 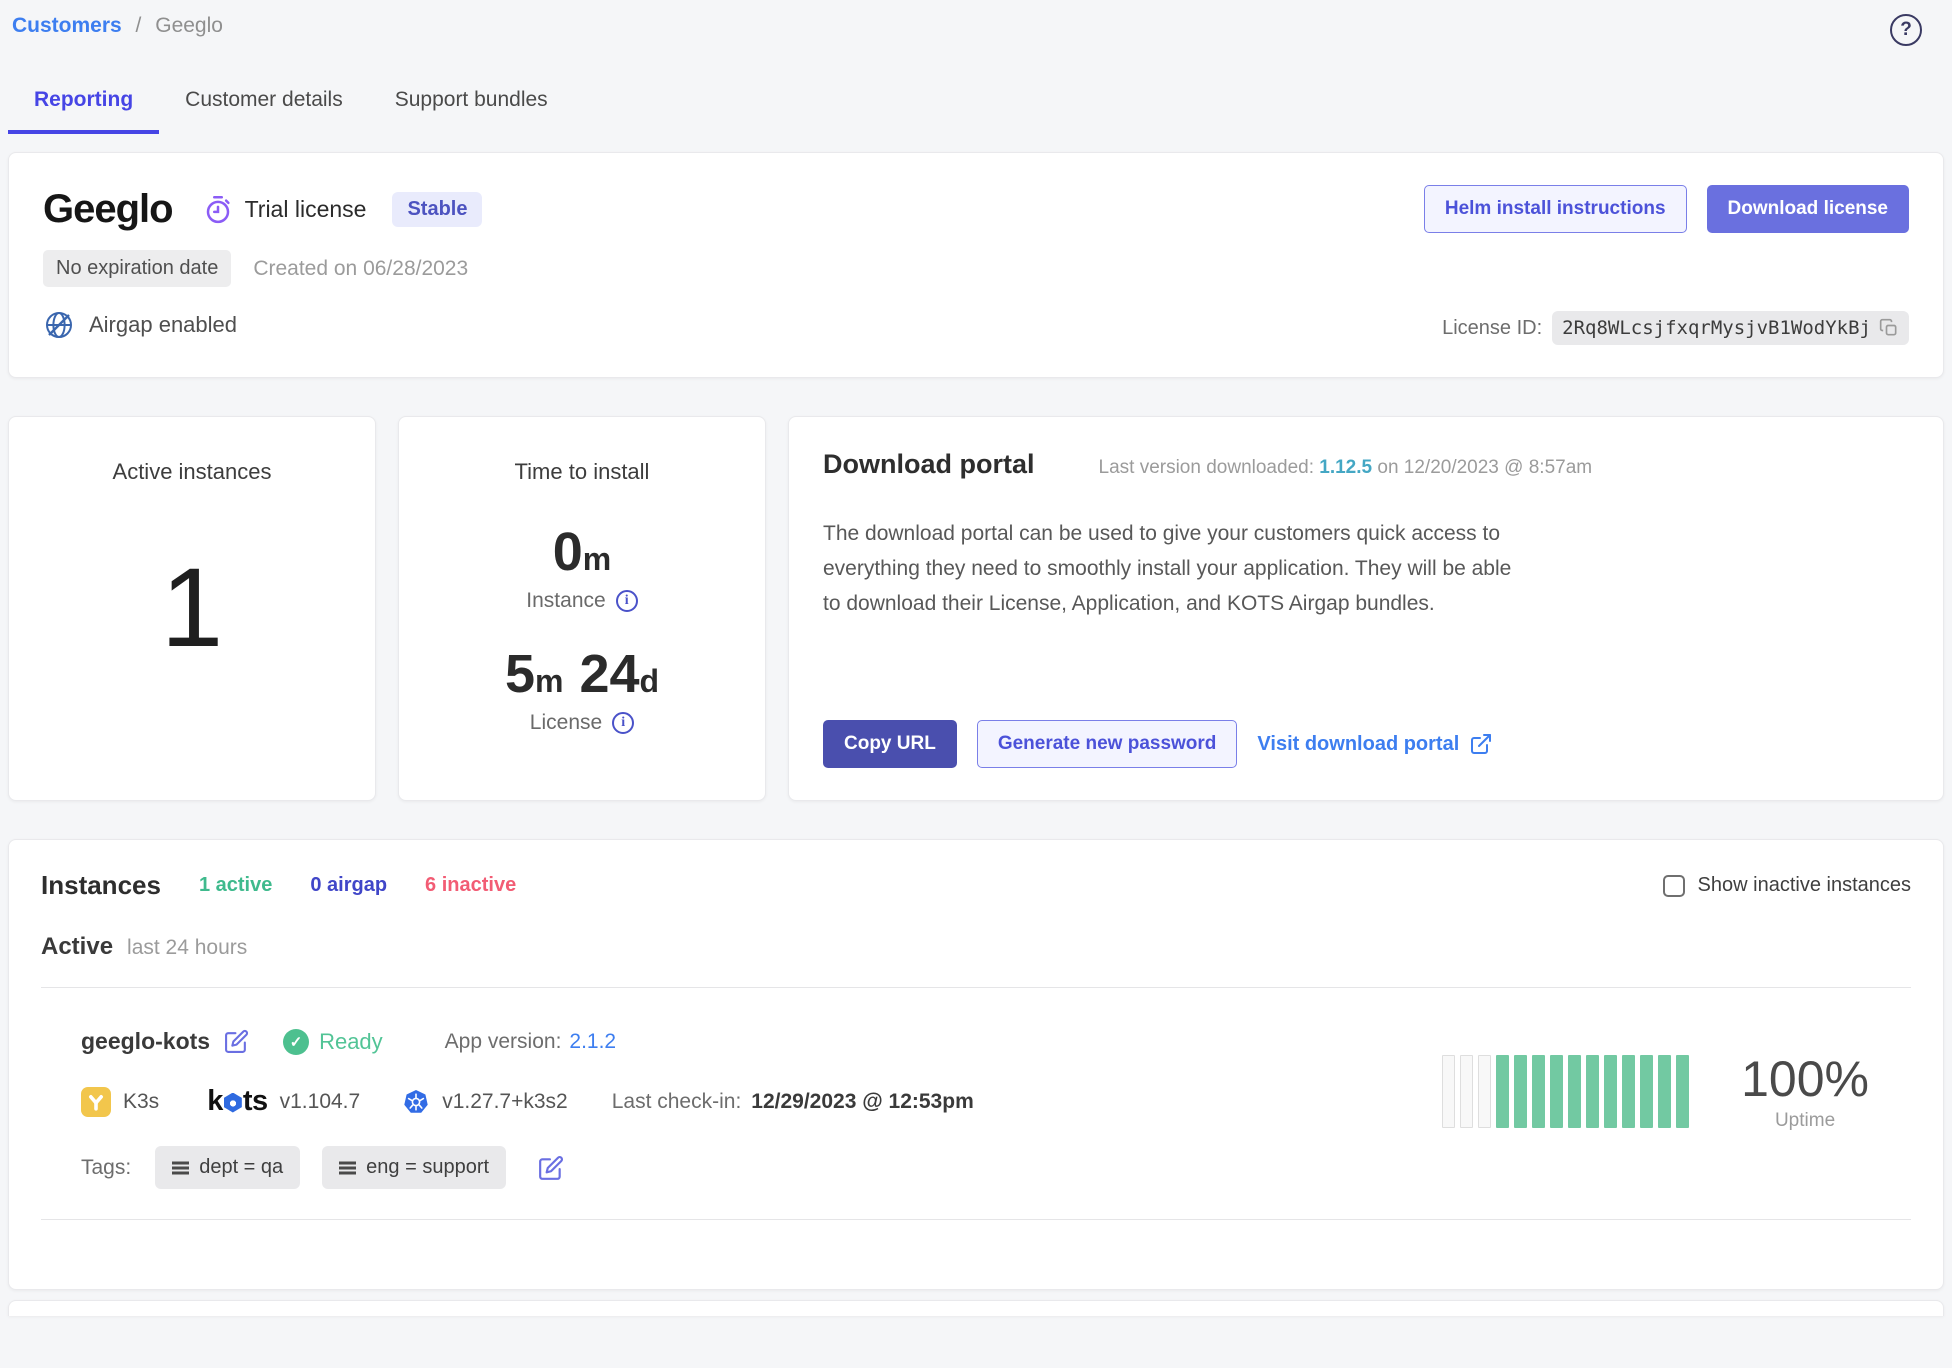 I want to click on license-time-label-row: License i, so click(x=582, y=723).